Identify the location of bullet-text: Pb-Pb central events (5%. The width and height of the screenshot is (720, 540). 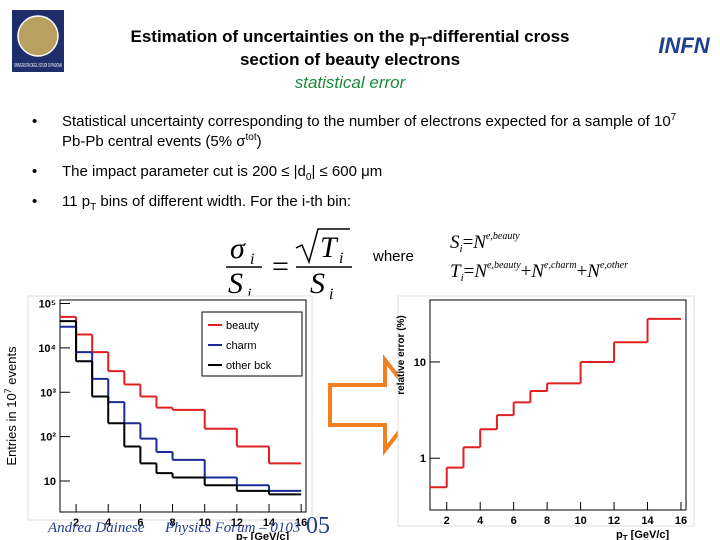
(149, 141).